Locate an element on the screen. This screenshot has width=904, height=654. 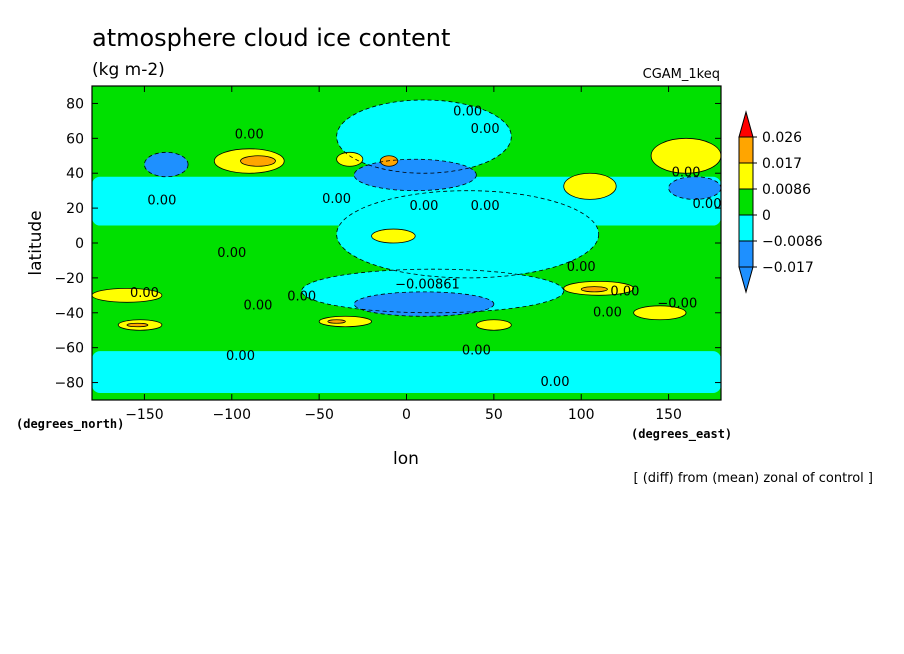
contour-label-0: 0.00 is located at coordinates (467, 112).